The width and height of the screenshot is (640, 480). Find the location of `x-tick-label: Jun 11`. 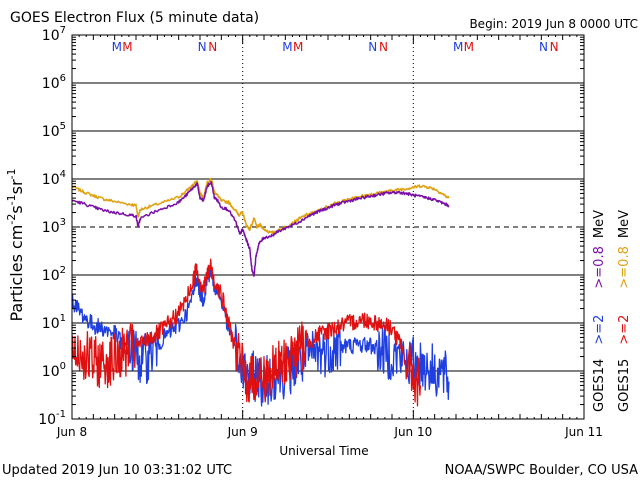

x-tick-label: Jun 11 is located at coordinates (583, 432).